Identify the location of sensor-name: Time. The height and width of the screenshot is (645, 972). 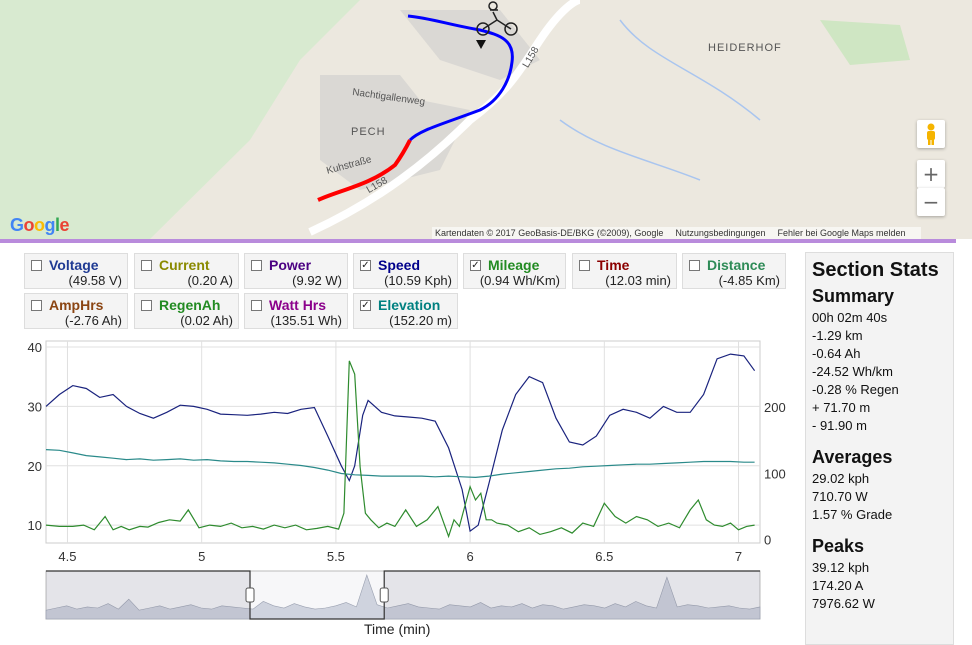
(613, 265).